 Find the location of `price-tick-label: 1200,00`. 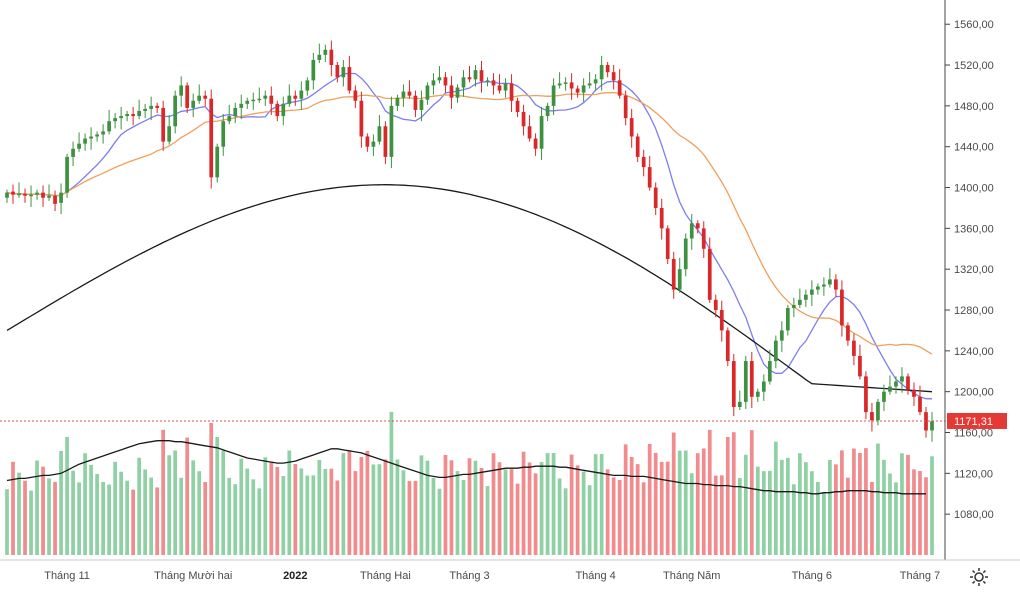

price-tick-label: 1200,00 is located at coordinates (974, 393).